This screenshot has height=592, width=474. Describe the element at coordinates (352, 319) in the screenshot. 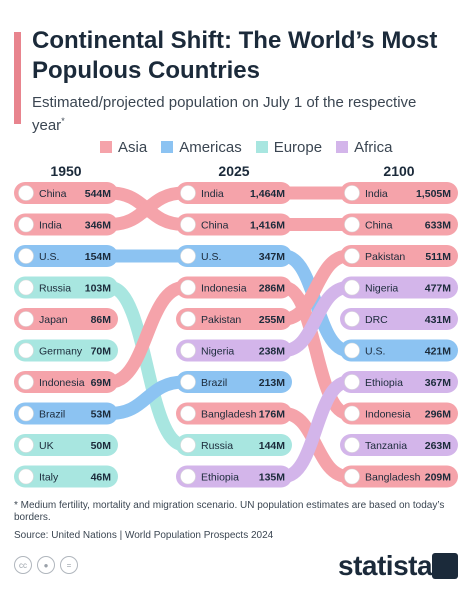

I see `flag-icon-drc` at that location.